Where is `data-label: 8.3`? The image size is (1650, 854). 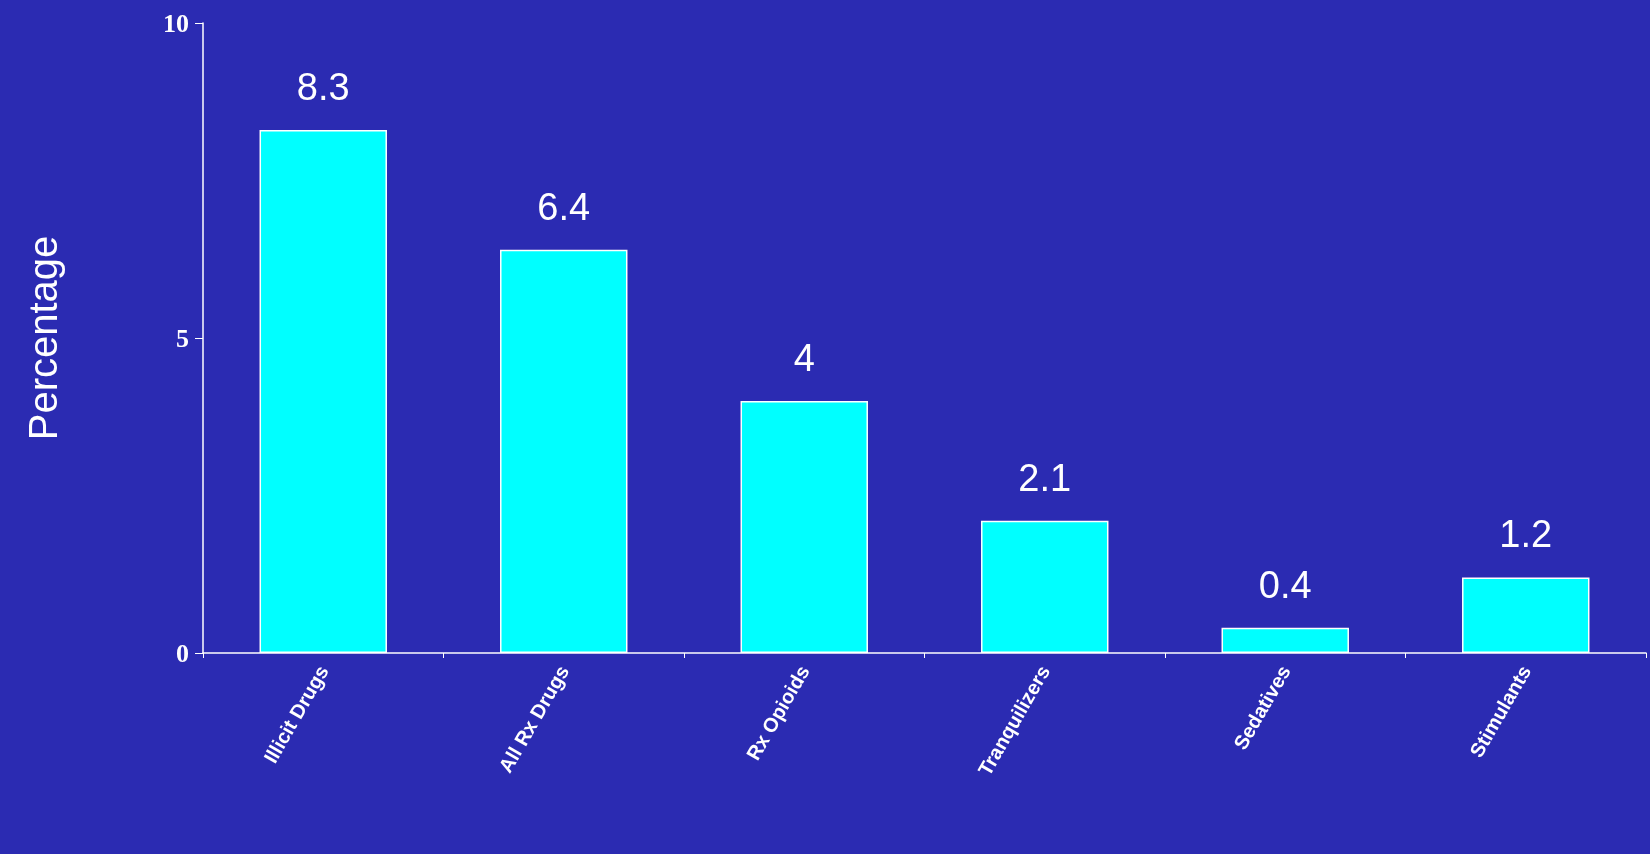 data-label: 8.3 is located at coordinates (323, 87).